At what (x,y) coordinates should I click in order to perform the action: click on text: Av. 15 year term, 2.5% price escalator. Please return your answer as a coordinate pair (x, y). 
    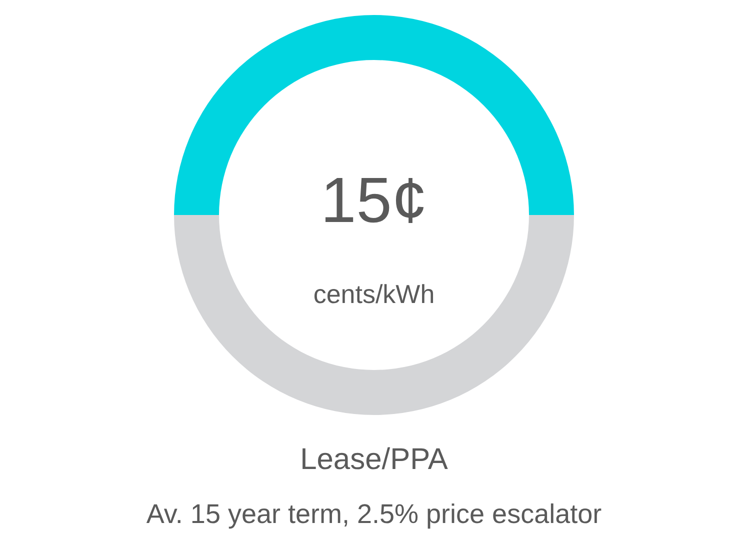
    Looking at the image, I should click on (374, 514).